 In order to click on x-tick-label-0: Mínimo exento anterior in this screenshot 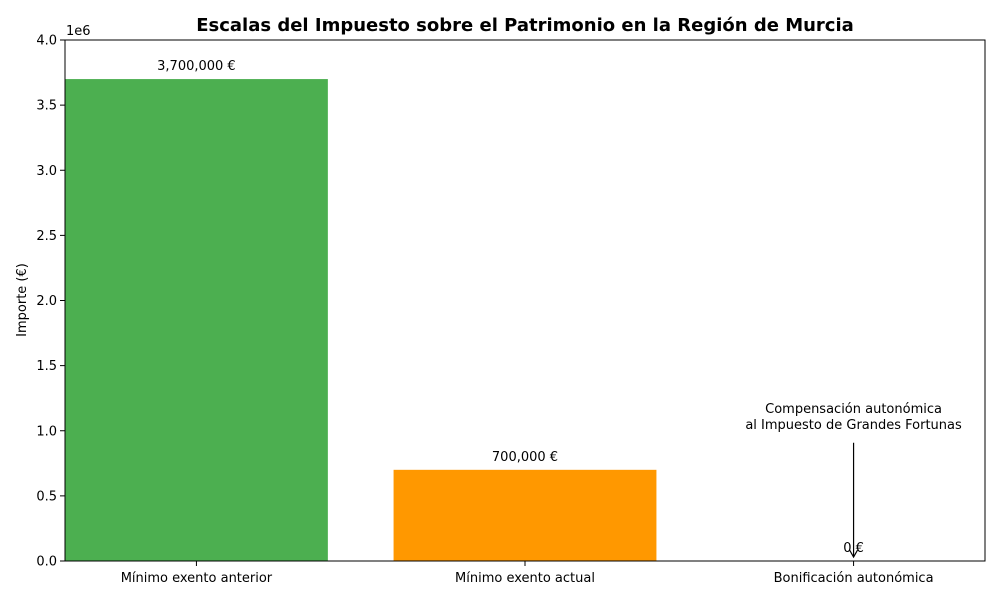, I will do `click(197, 578)`.